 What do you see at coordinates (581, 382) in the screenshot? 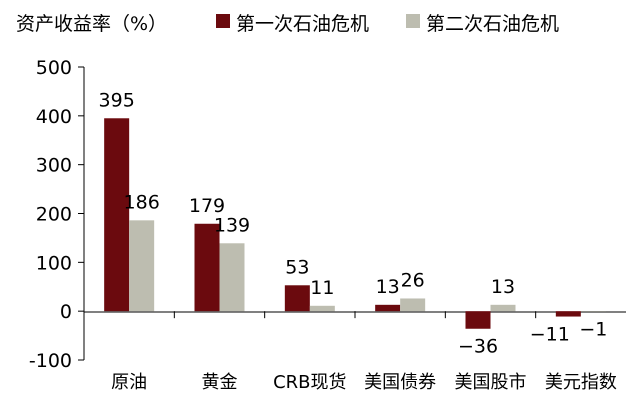
I see `category-label: 美元指数` at bounding box center [581, 382].